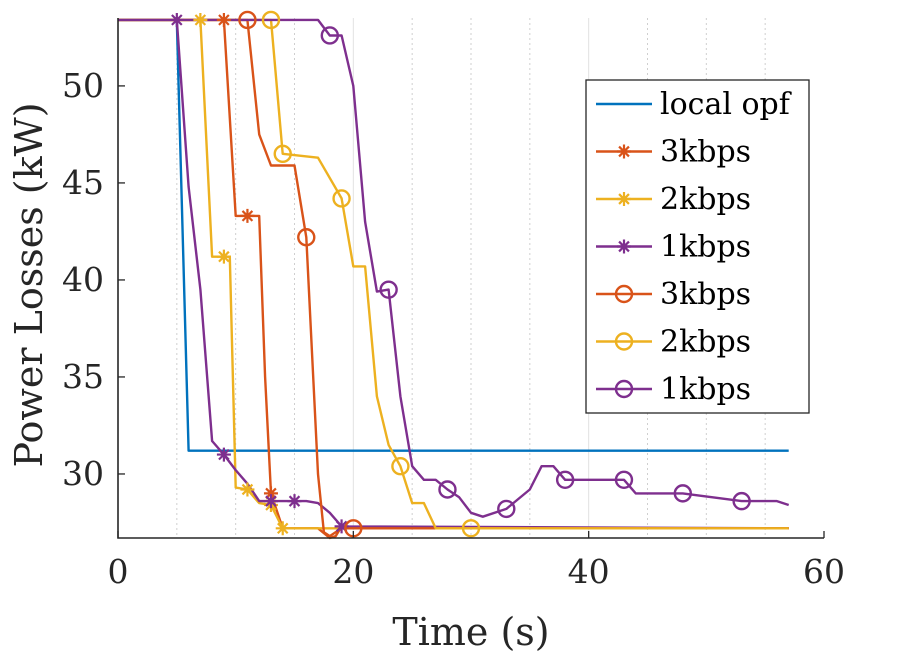 The image size is (913, 662). I want to click on x-tick-label: 0, so click(118, 571).